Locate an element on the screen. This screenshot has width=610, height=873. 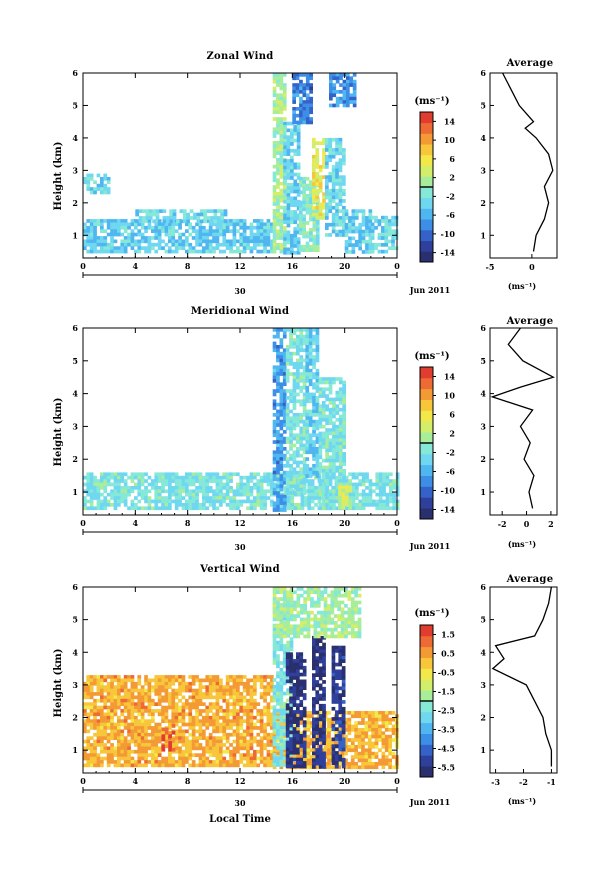
colorbar-segment is located at coordinates (426, 118).